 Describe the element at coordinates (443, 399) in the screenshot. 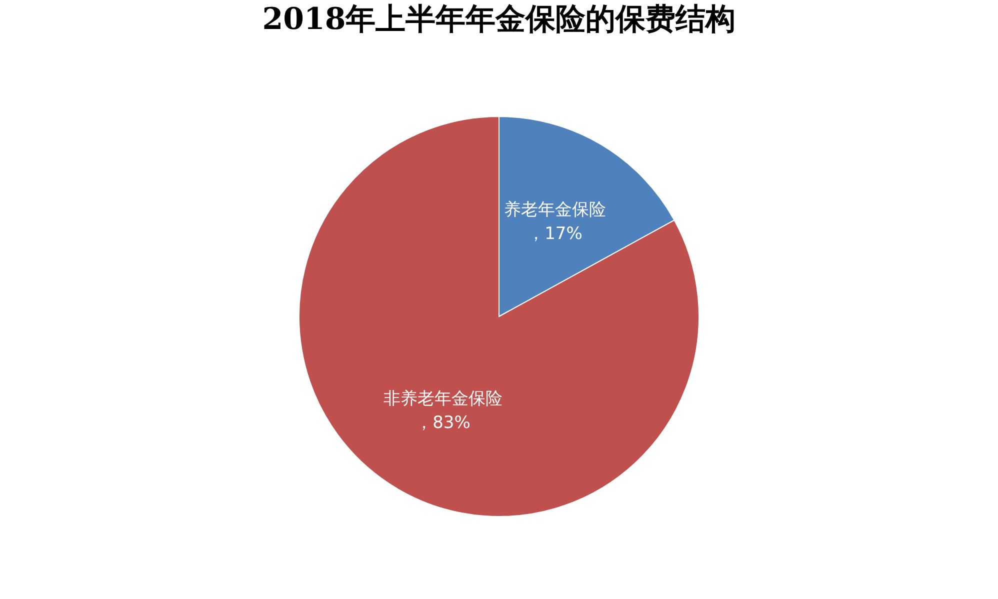

I see `slice-label: 非养老年金保险` at that location.